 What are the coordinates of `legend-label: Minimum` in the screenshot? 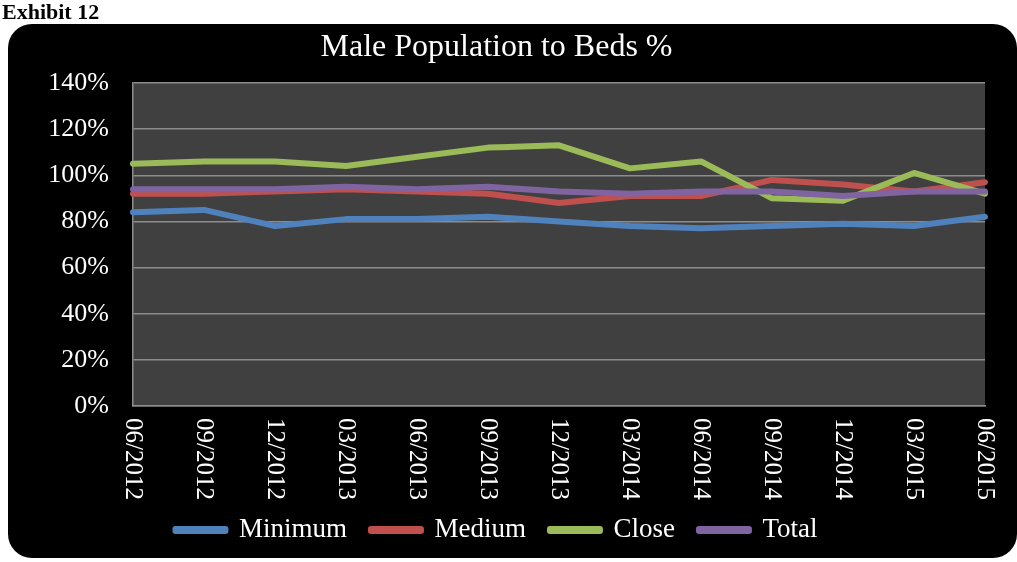 It's located at (292, 528).